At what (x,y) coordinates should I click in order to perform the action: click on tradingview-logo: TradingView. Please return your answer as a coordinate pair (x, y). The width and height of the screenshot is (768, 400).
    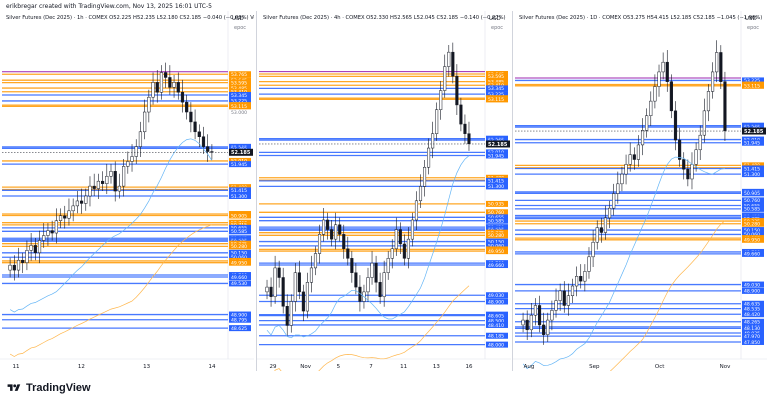
    Looking at the image, I should click on (48, 388).